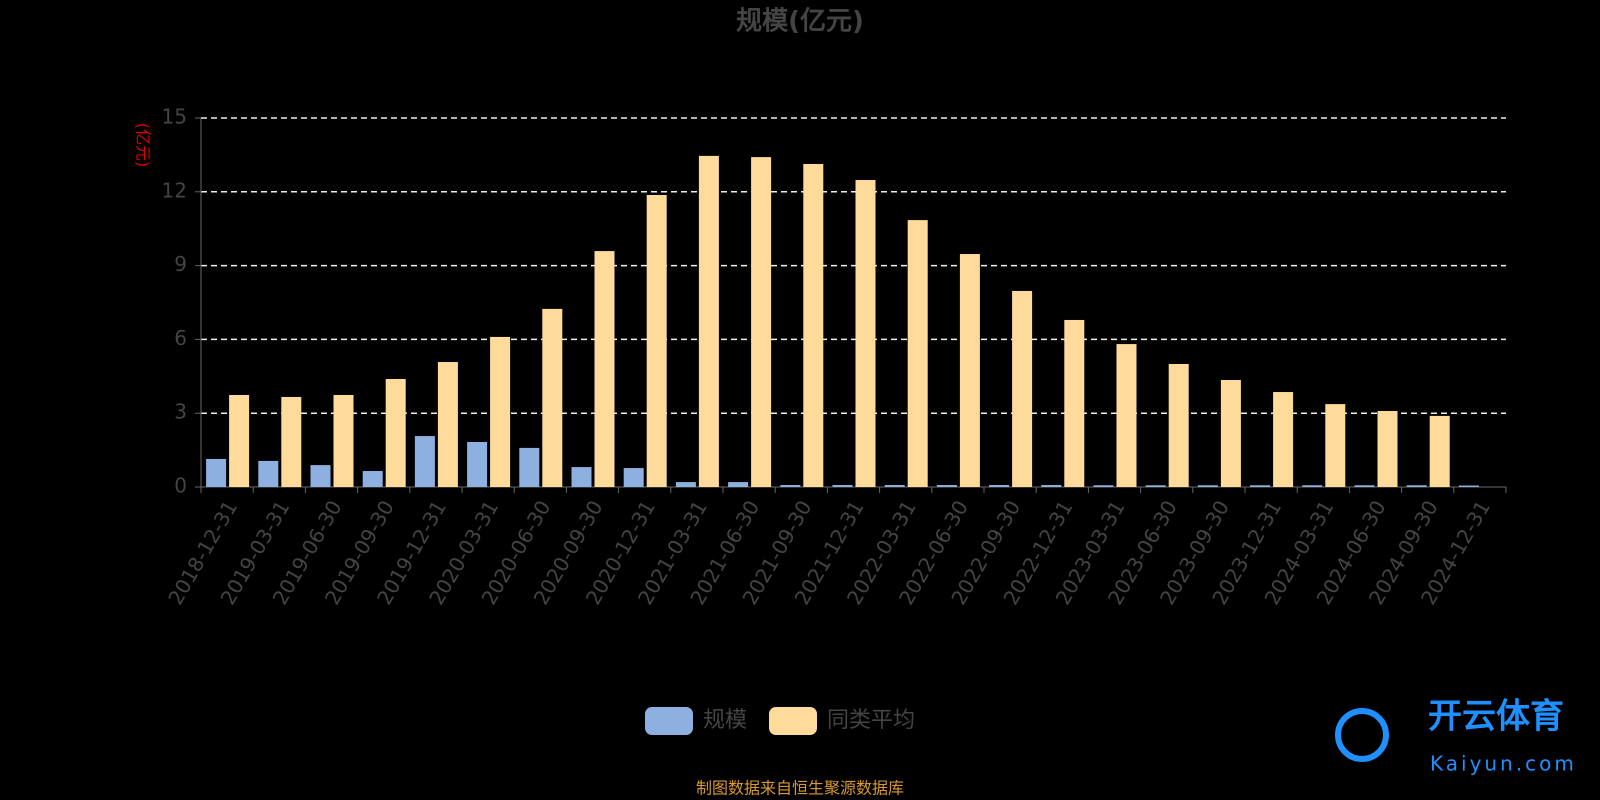  I want to click on legend-label: 规模, so click(725, 720).